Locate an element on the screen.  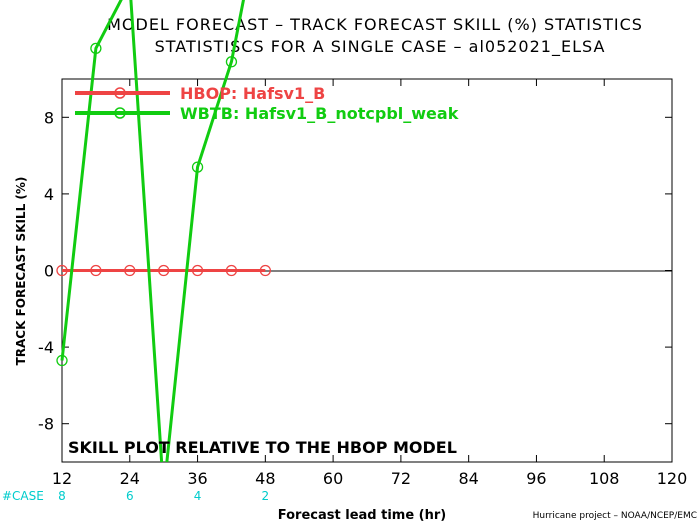
case-count: 6 is located at coordinates (130, 496).